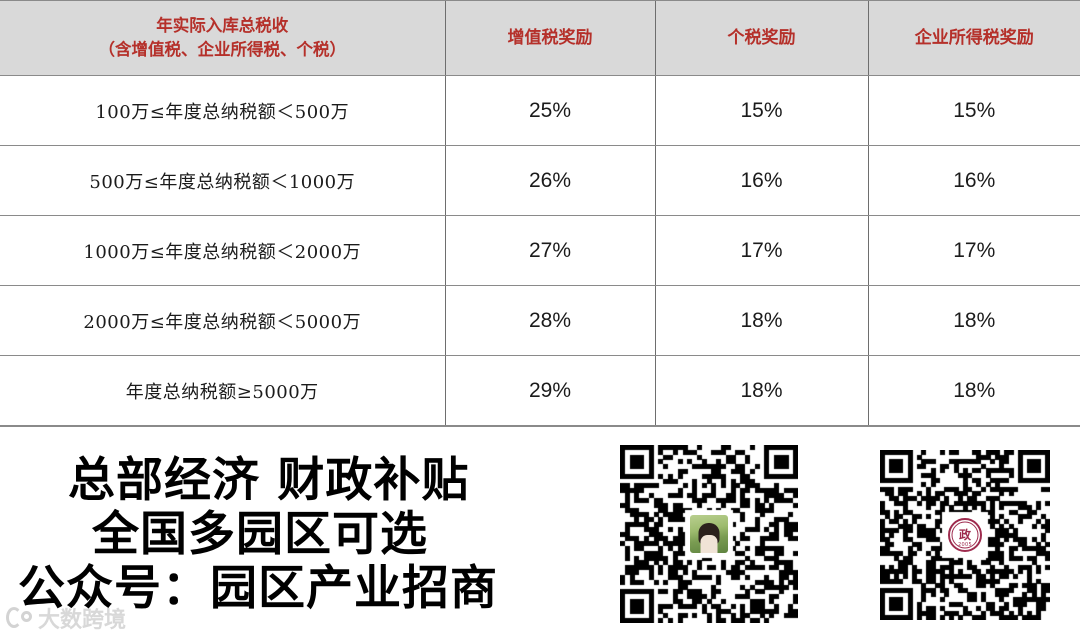 The width and height of the screenshot is (1080, 636). Describe the element at coordinates (260, 534) in the screenshot. I see `promo-subline: 全国多园区可选` at that location.